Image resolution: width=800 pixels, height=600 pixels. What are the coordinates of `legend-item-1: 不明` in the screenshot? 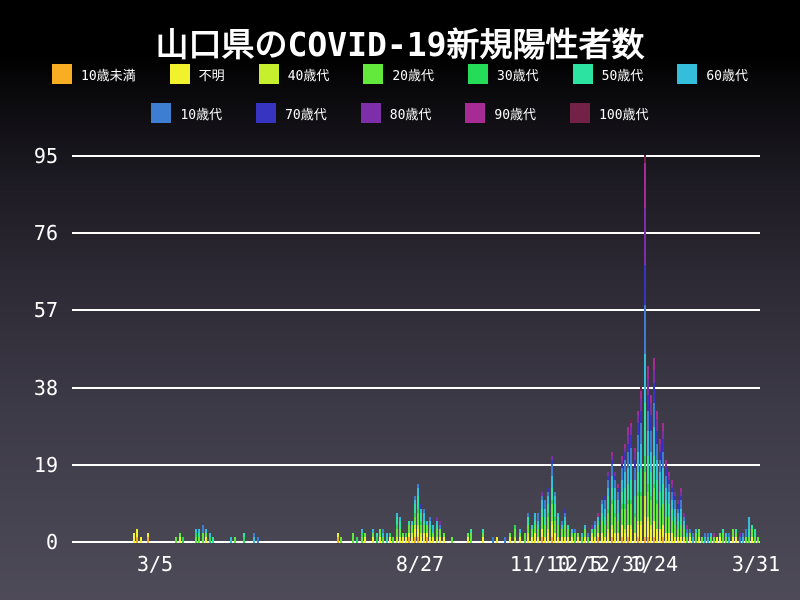 It's located at (197, 74).